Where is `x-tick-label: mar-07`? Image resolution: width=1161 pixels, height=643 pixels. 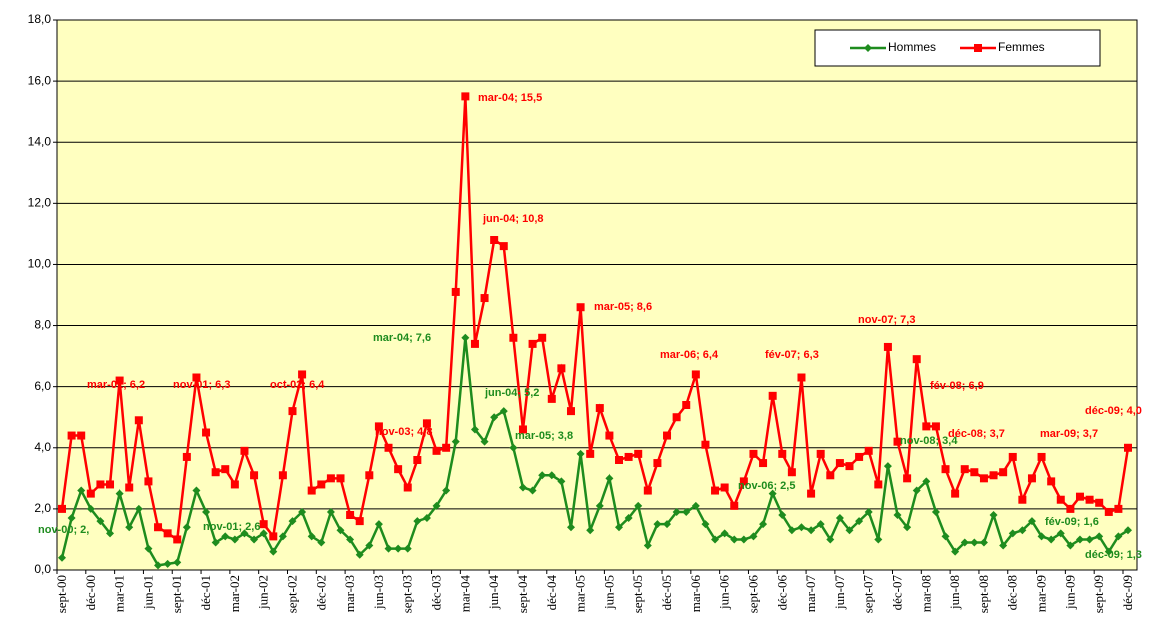
x-tick-label: mar-07 is located at coordinates (810, 594).